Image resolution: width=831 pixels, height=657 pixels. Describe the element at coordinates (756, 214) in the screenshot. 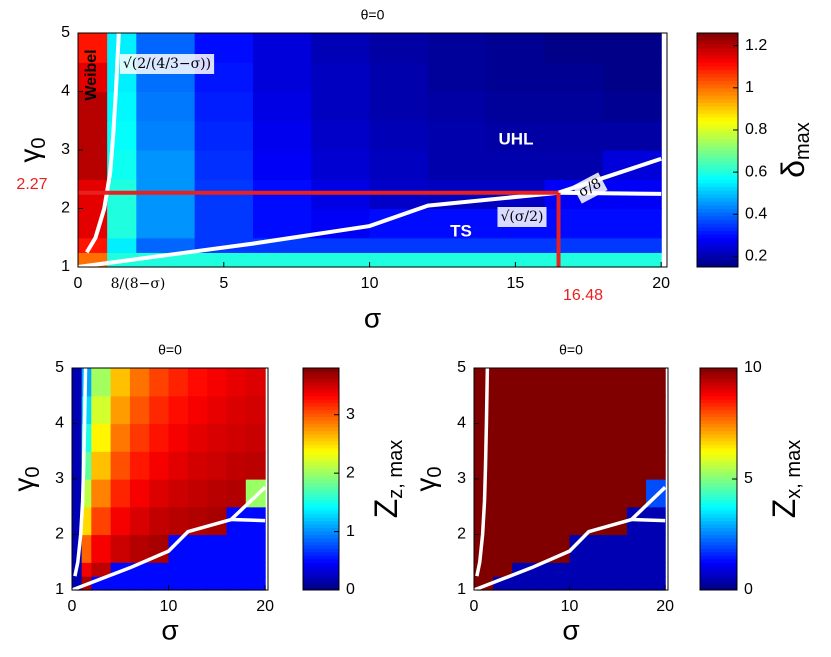

I see `colorbar-tick-label: 0.4` at that location.